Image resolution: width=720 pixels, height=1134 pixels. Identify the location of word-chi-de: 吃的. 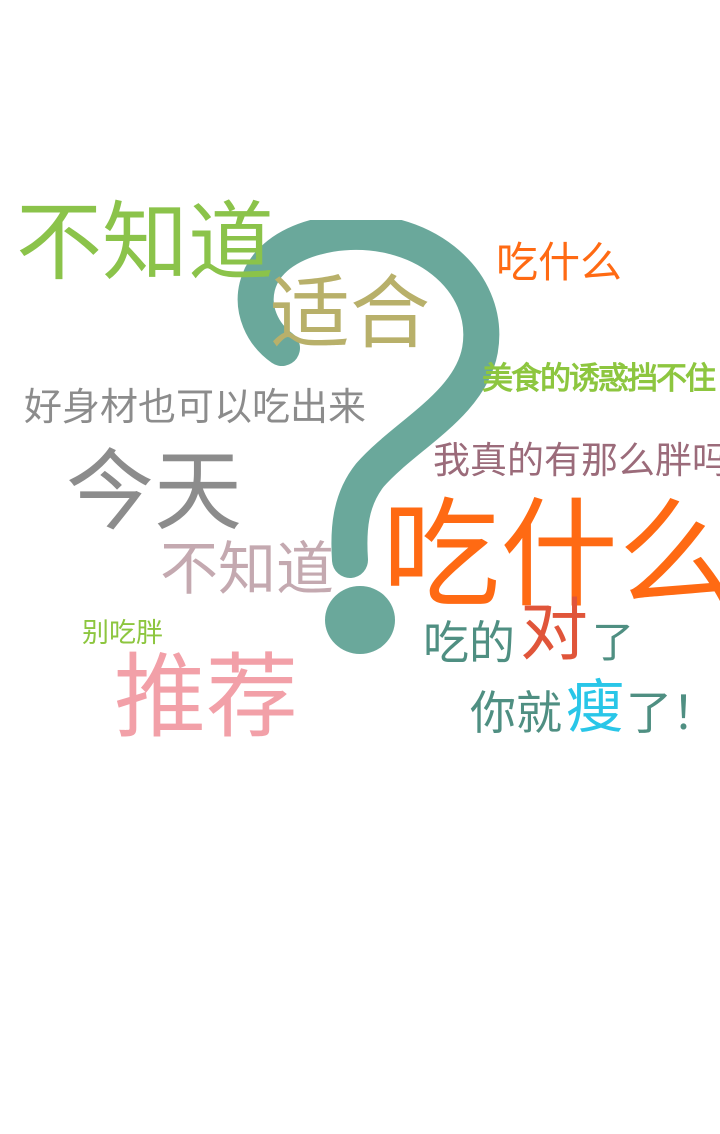
(469, 643).